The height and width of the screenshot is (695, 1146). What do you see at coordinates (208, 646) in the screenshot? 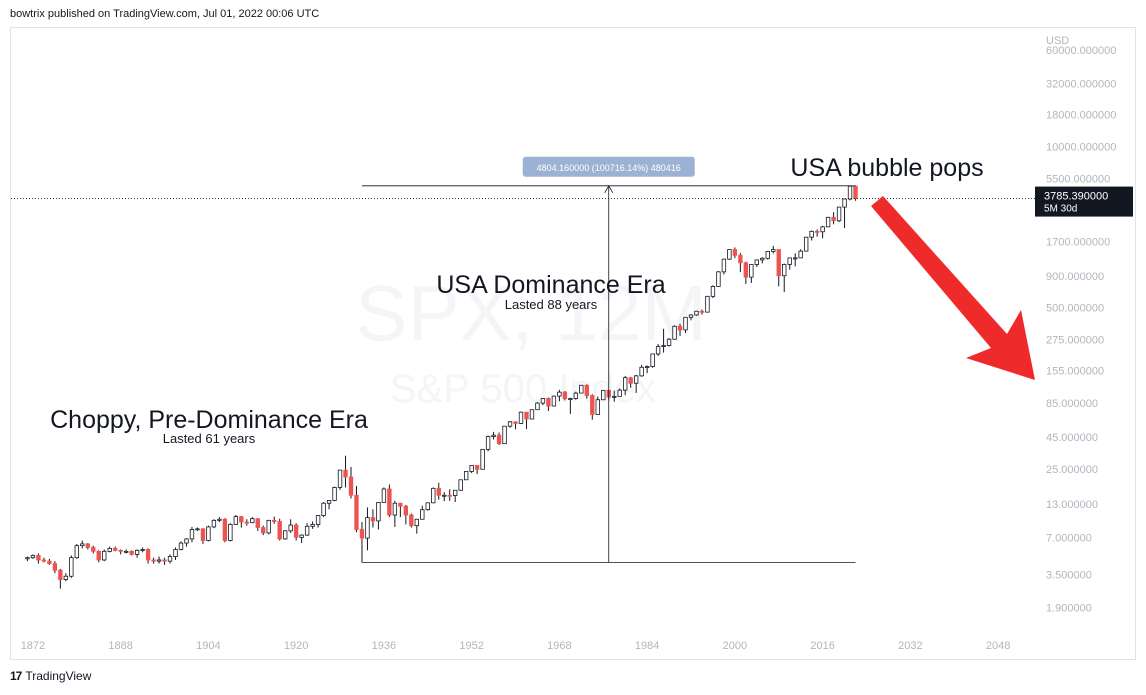
I see `x-tick-label: 1904` at bounding box center [208, 646].